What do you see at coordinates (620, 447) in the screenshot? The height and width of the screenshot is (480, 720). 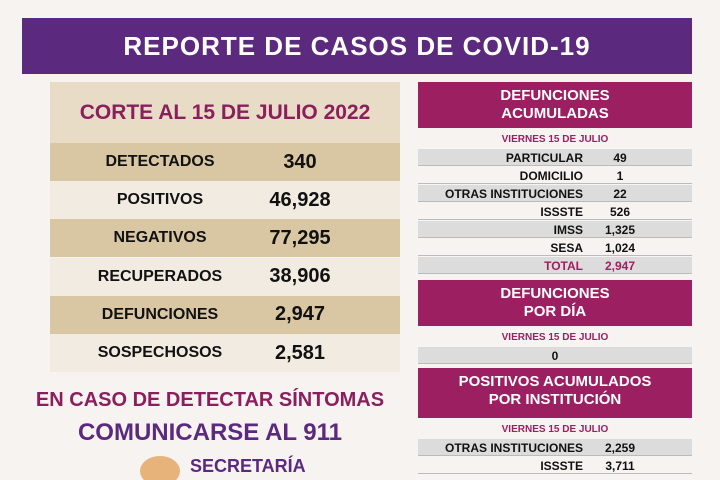 I see `panel-value: 2,259` at bounding box center [620, 447].